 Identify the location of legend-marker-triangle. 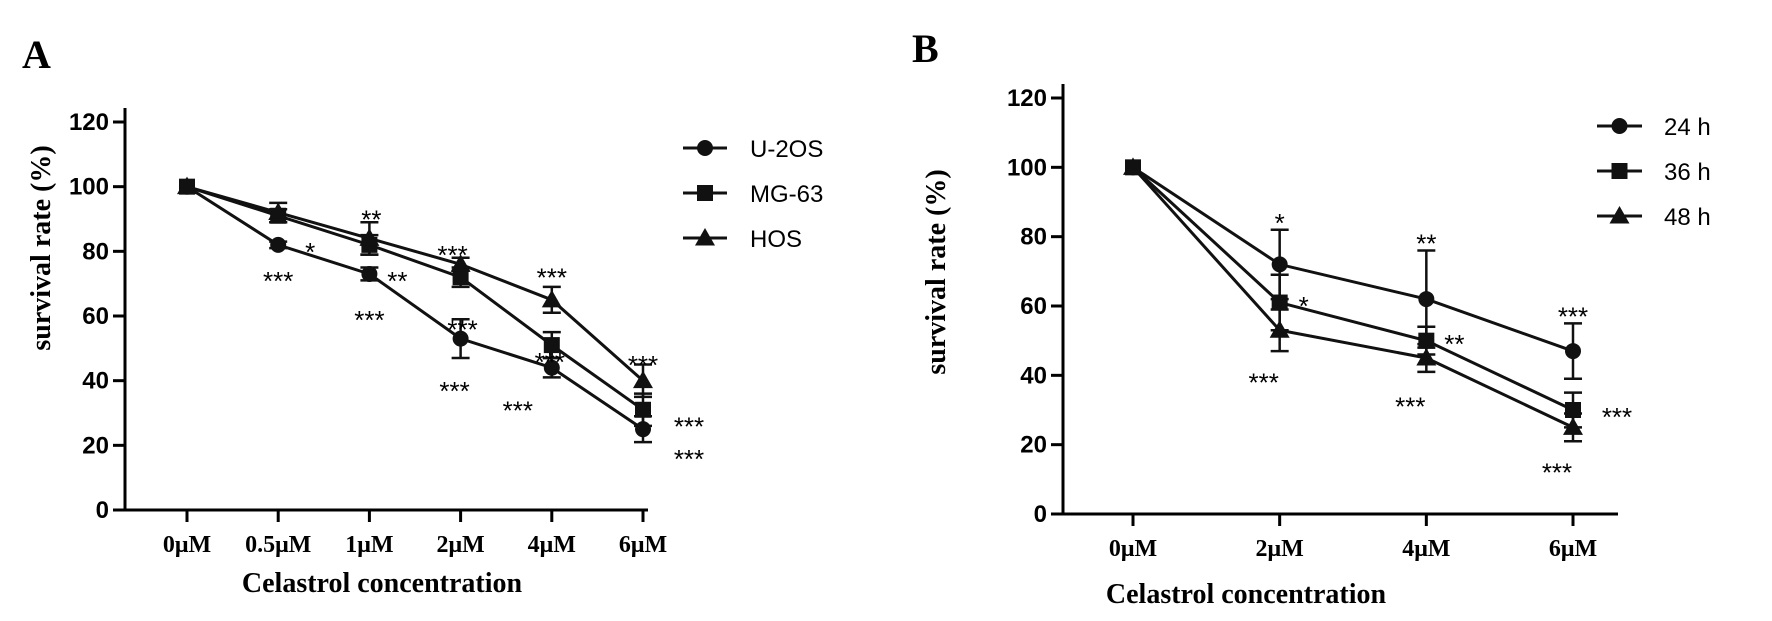
(705, 237).